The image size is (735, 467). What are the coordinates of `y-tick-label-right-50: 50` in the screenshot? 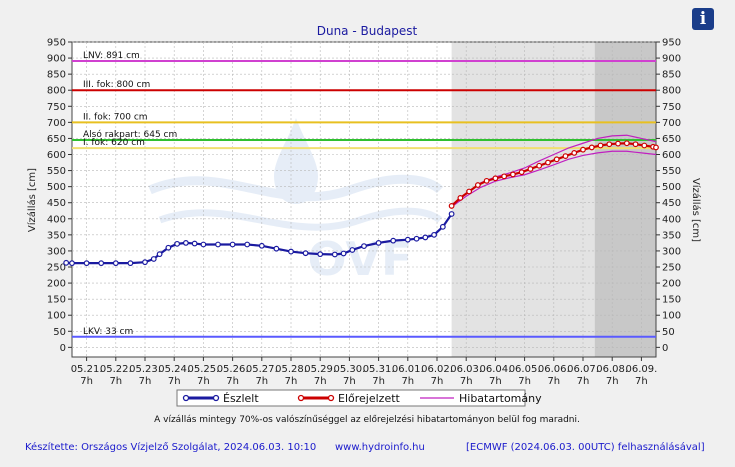 It's located at (668, 332).